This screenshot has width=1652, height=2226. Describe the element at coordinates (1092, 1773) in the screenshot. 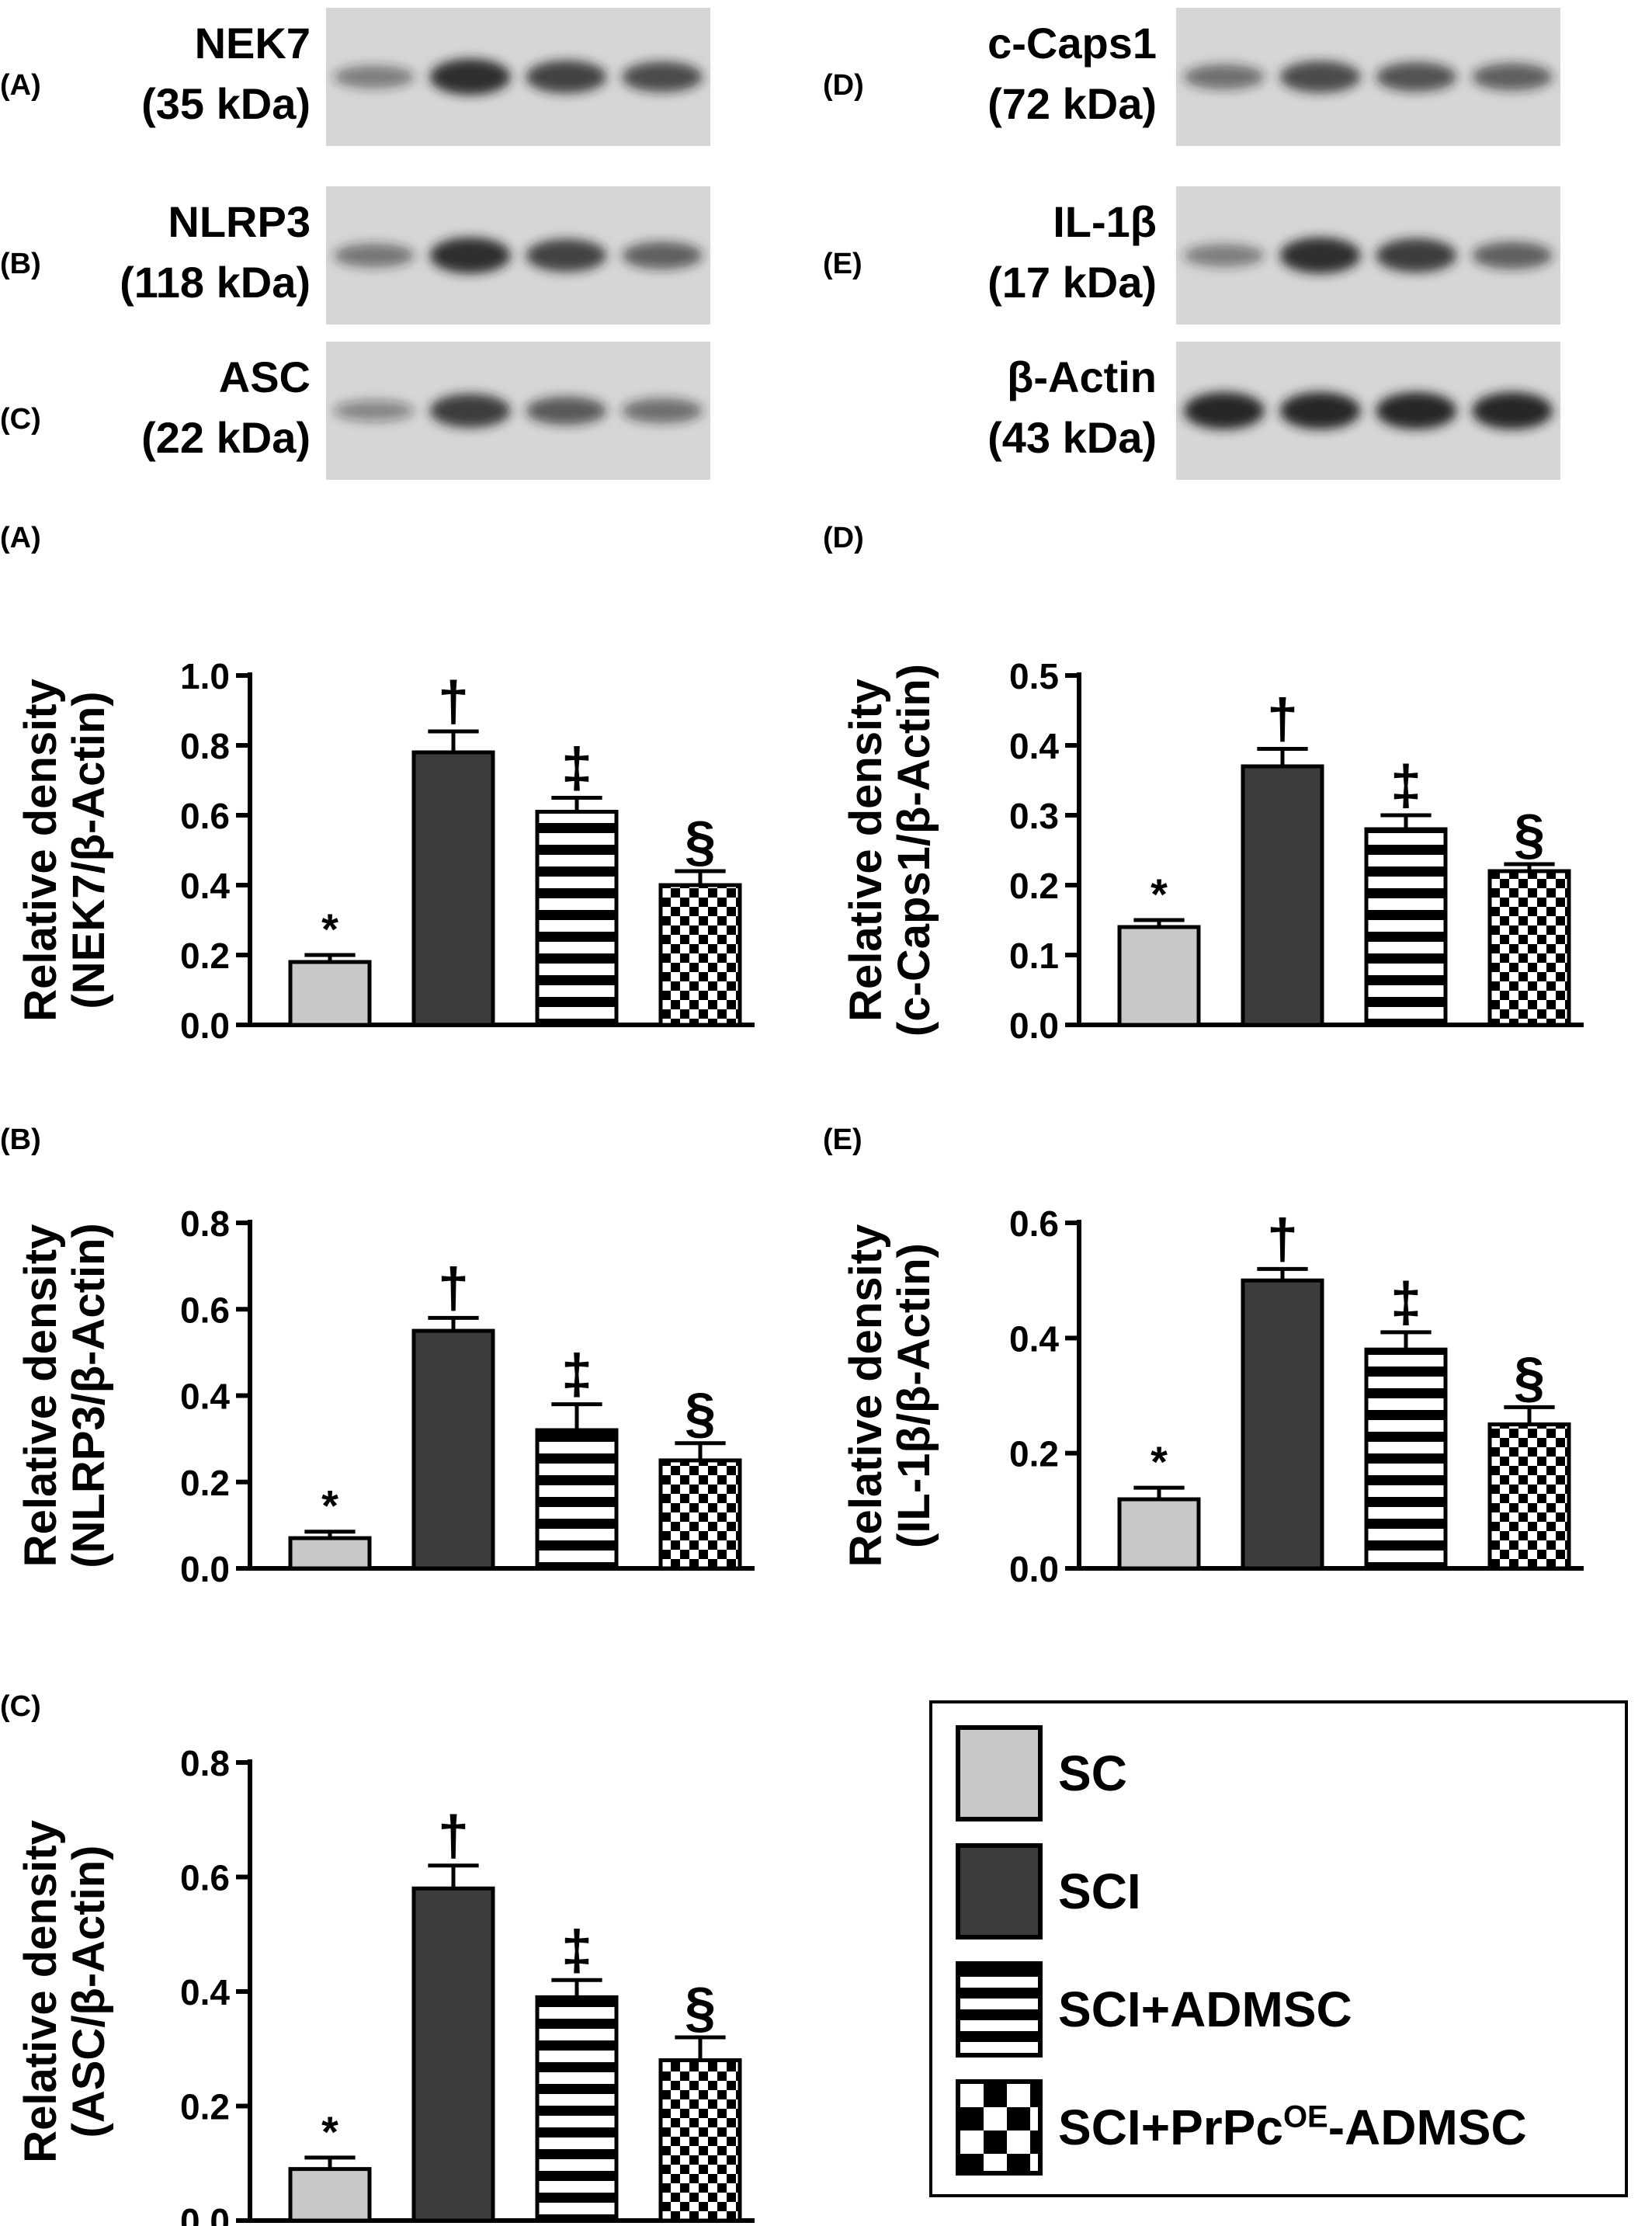

I see `legend-label-sc: SC` at that location.